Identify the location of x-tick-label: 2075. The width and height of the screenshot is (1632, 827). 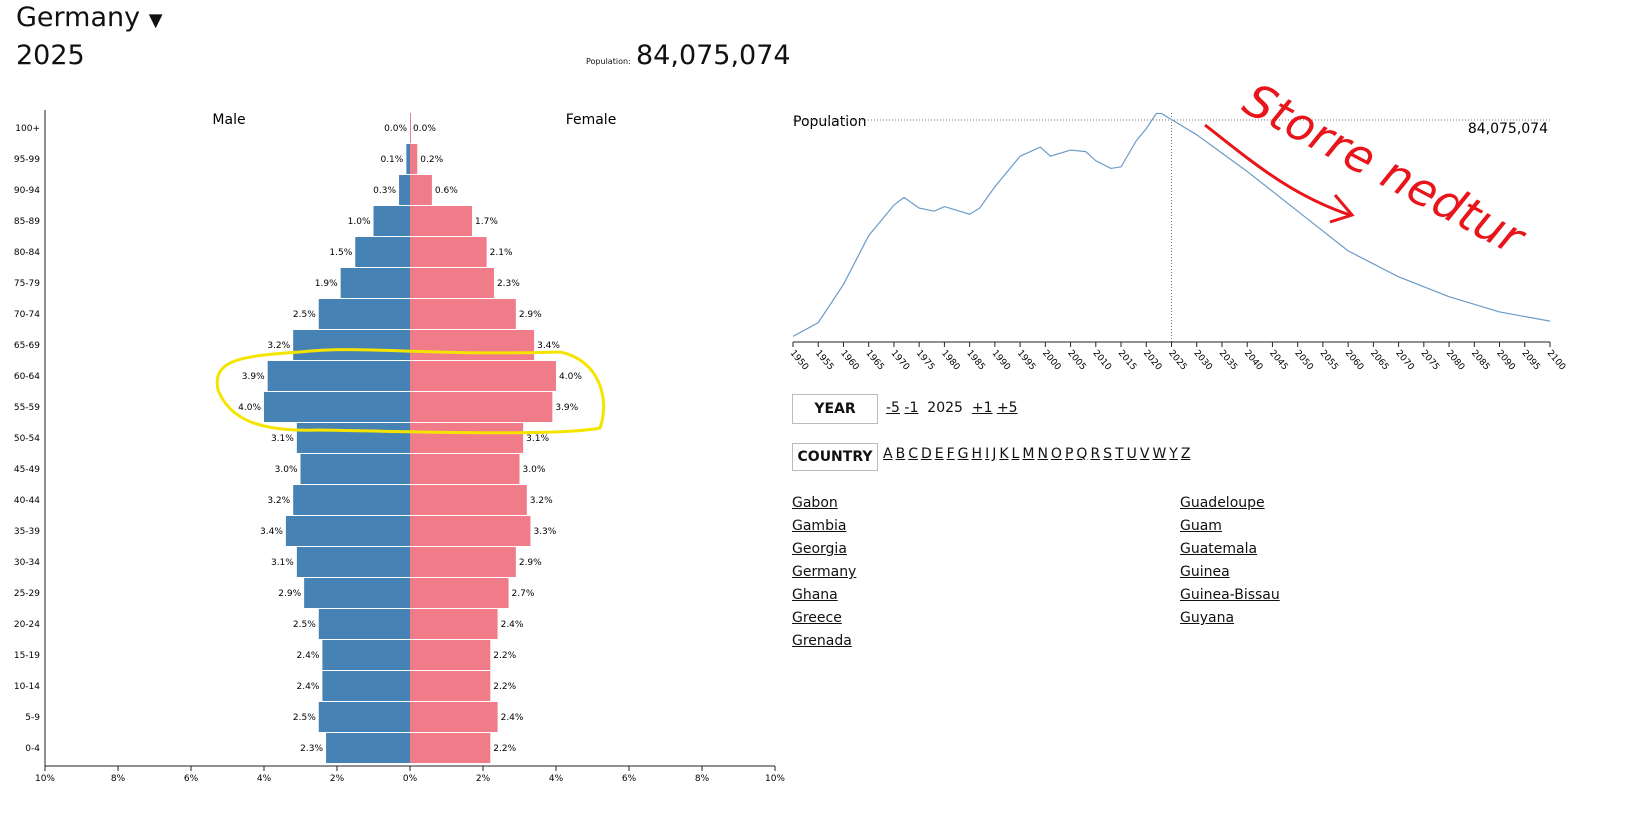
(1430, 361).